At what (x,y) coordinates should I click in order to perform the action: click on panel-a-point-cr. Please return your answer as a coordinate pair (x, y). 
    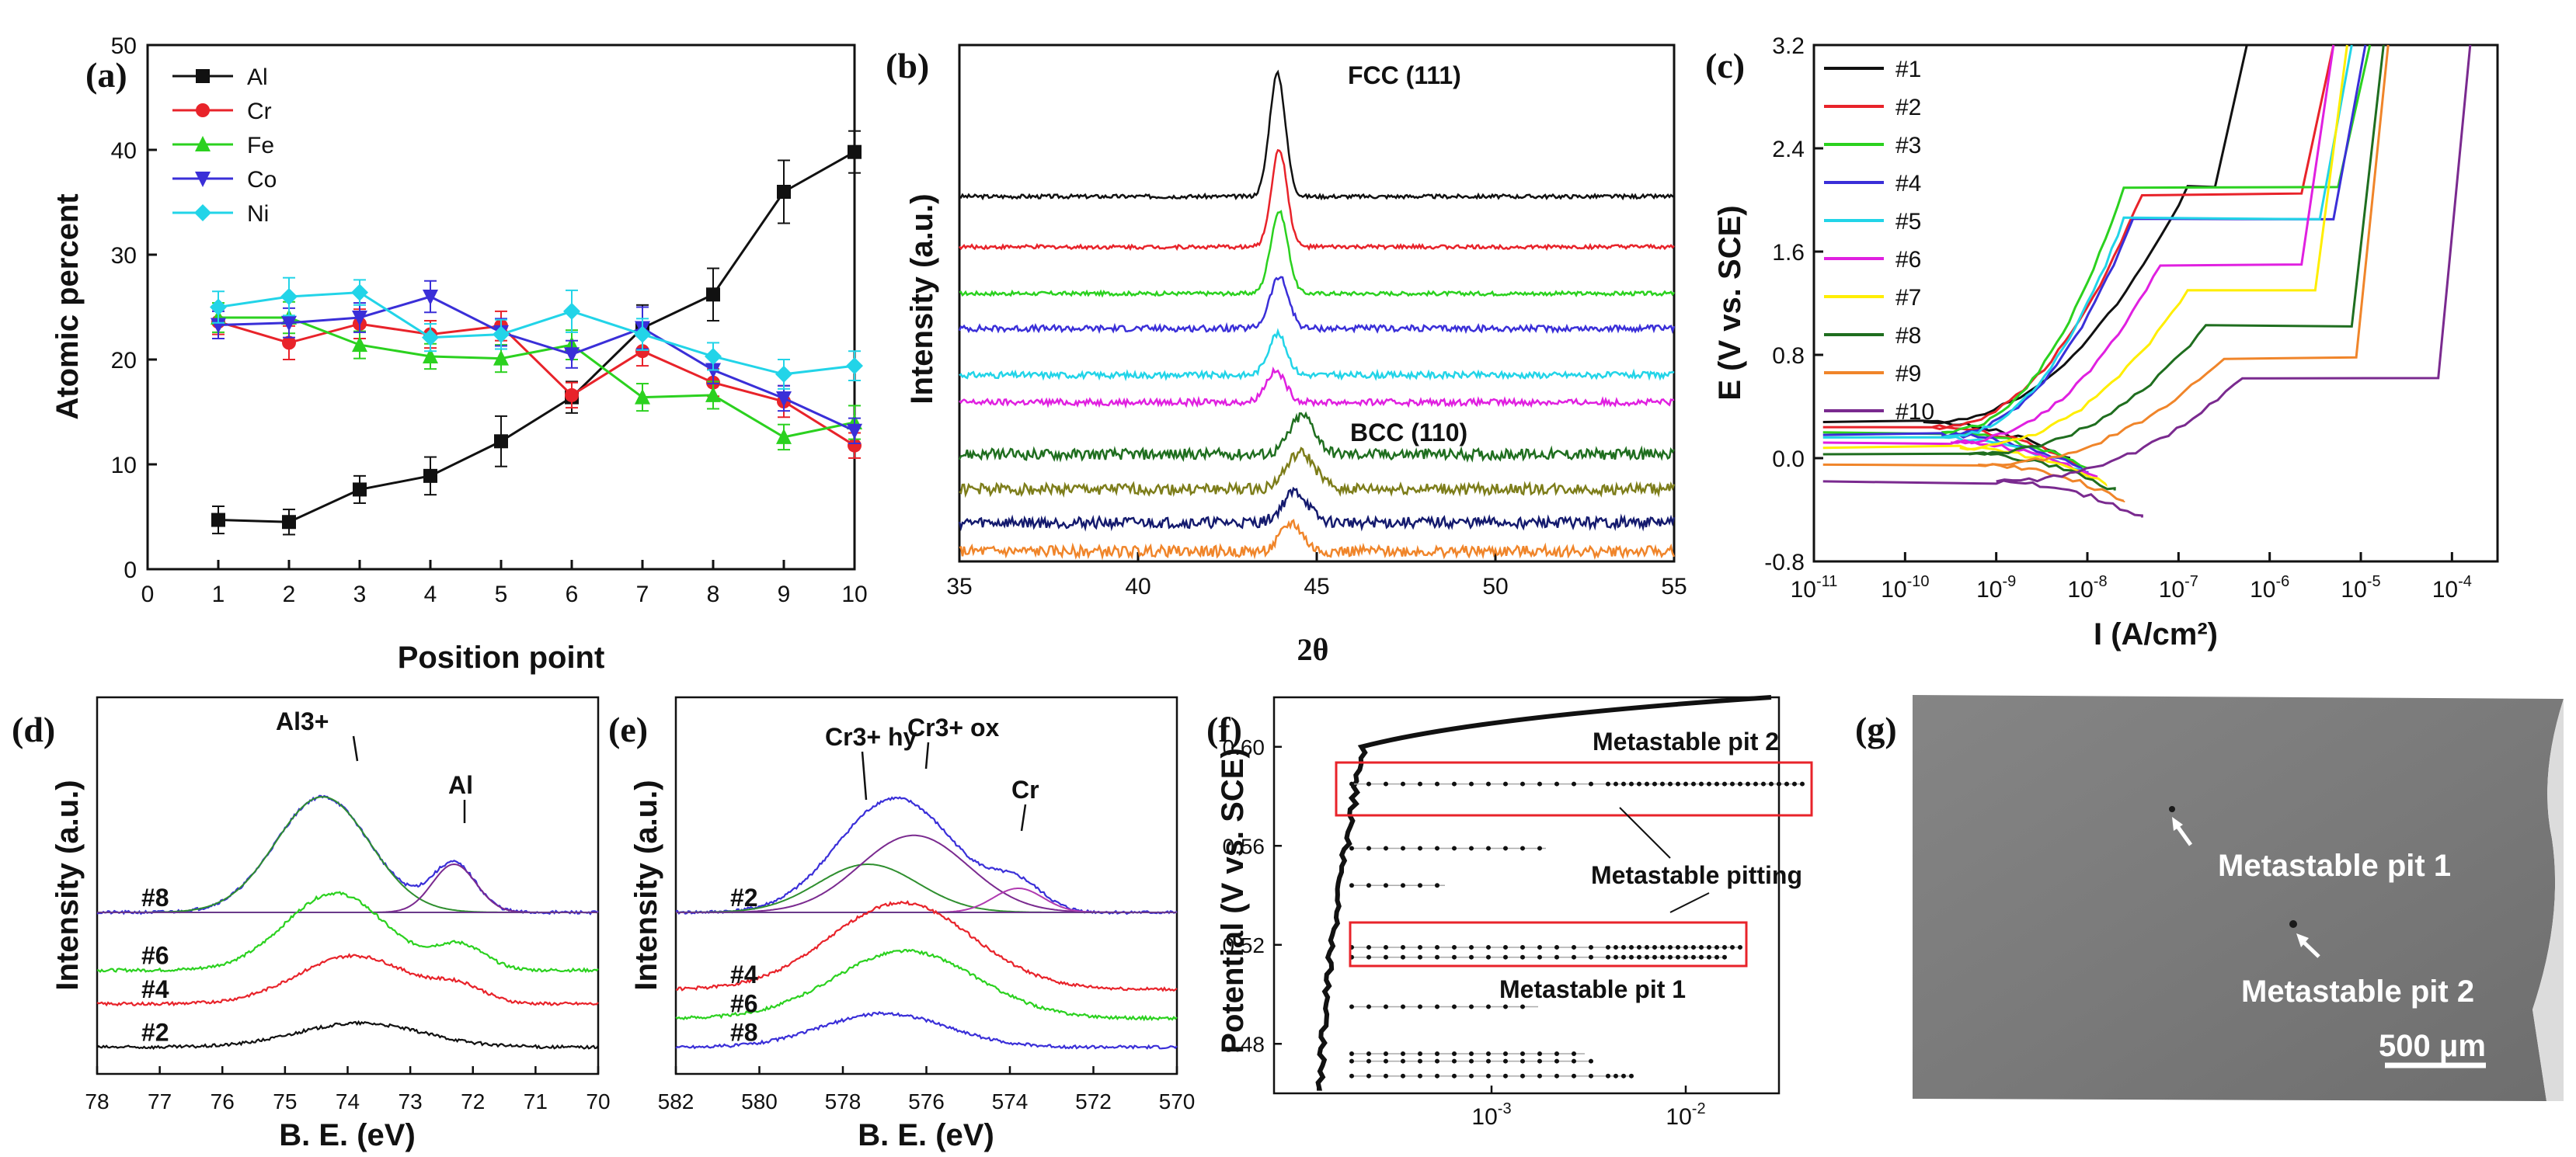
    Looking at the image, I should click on (289, 343).